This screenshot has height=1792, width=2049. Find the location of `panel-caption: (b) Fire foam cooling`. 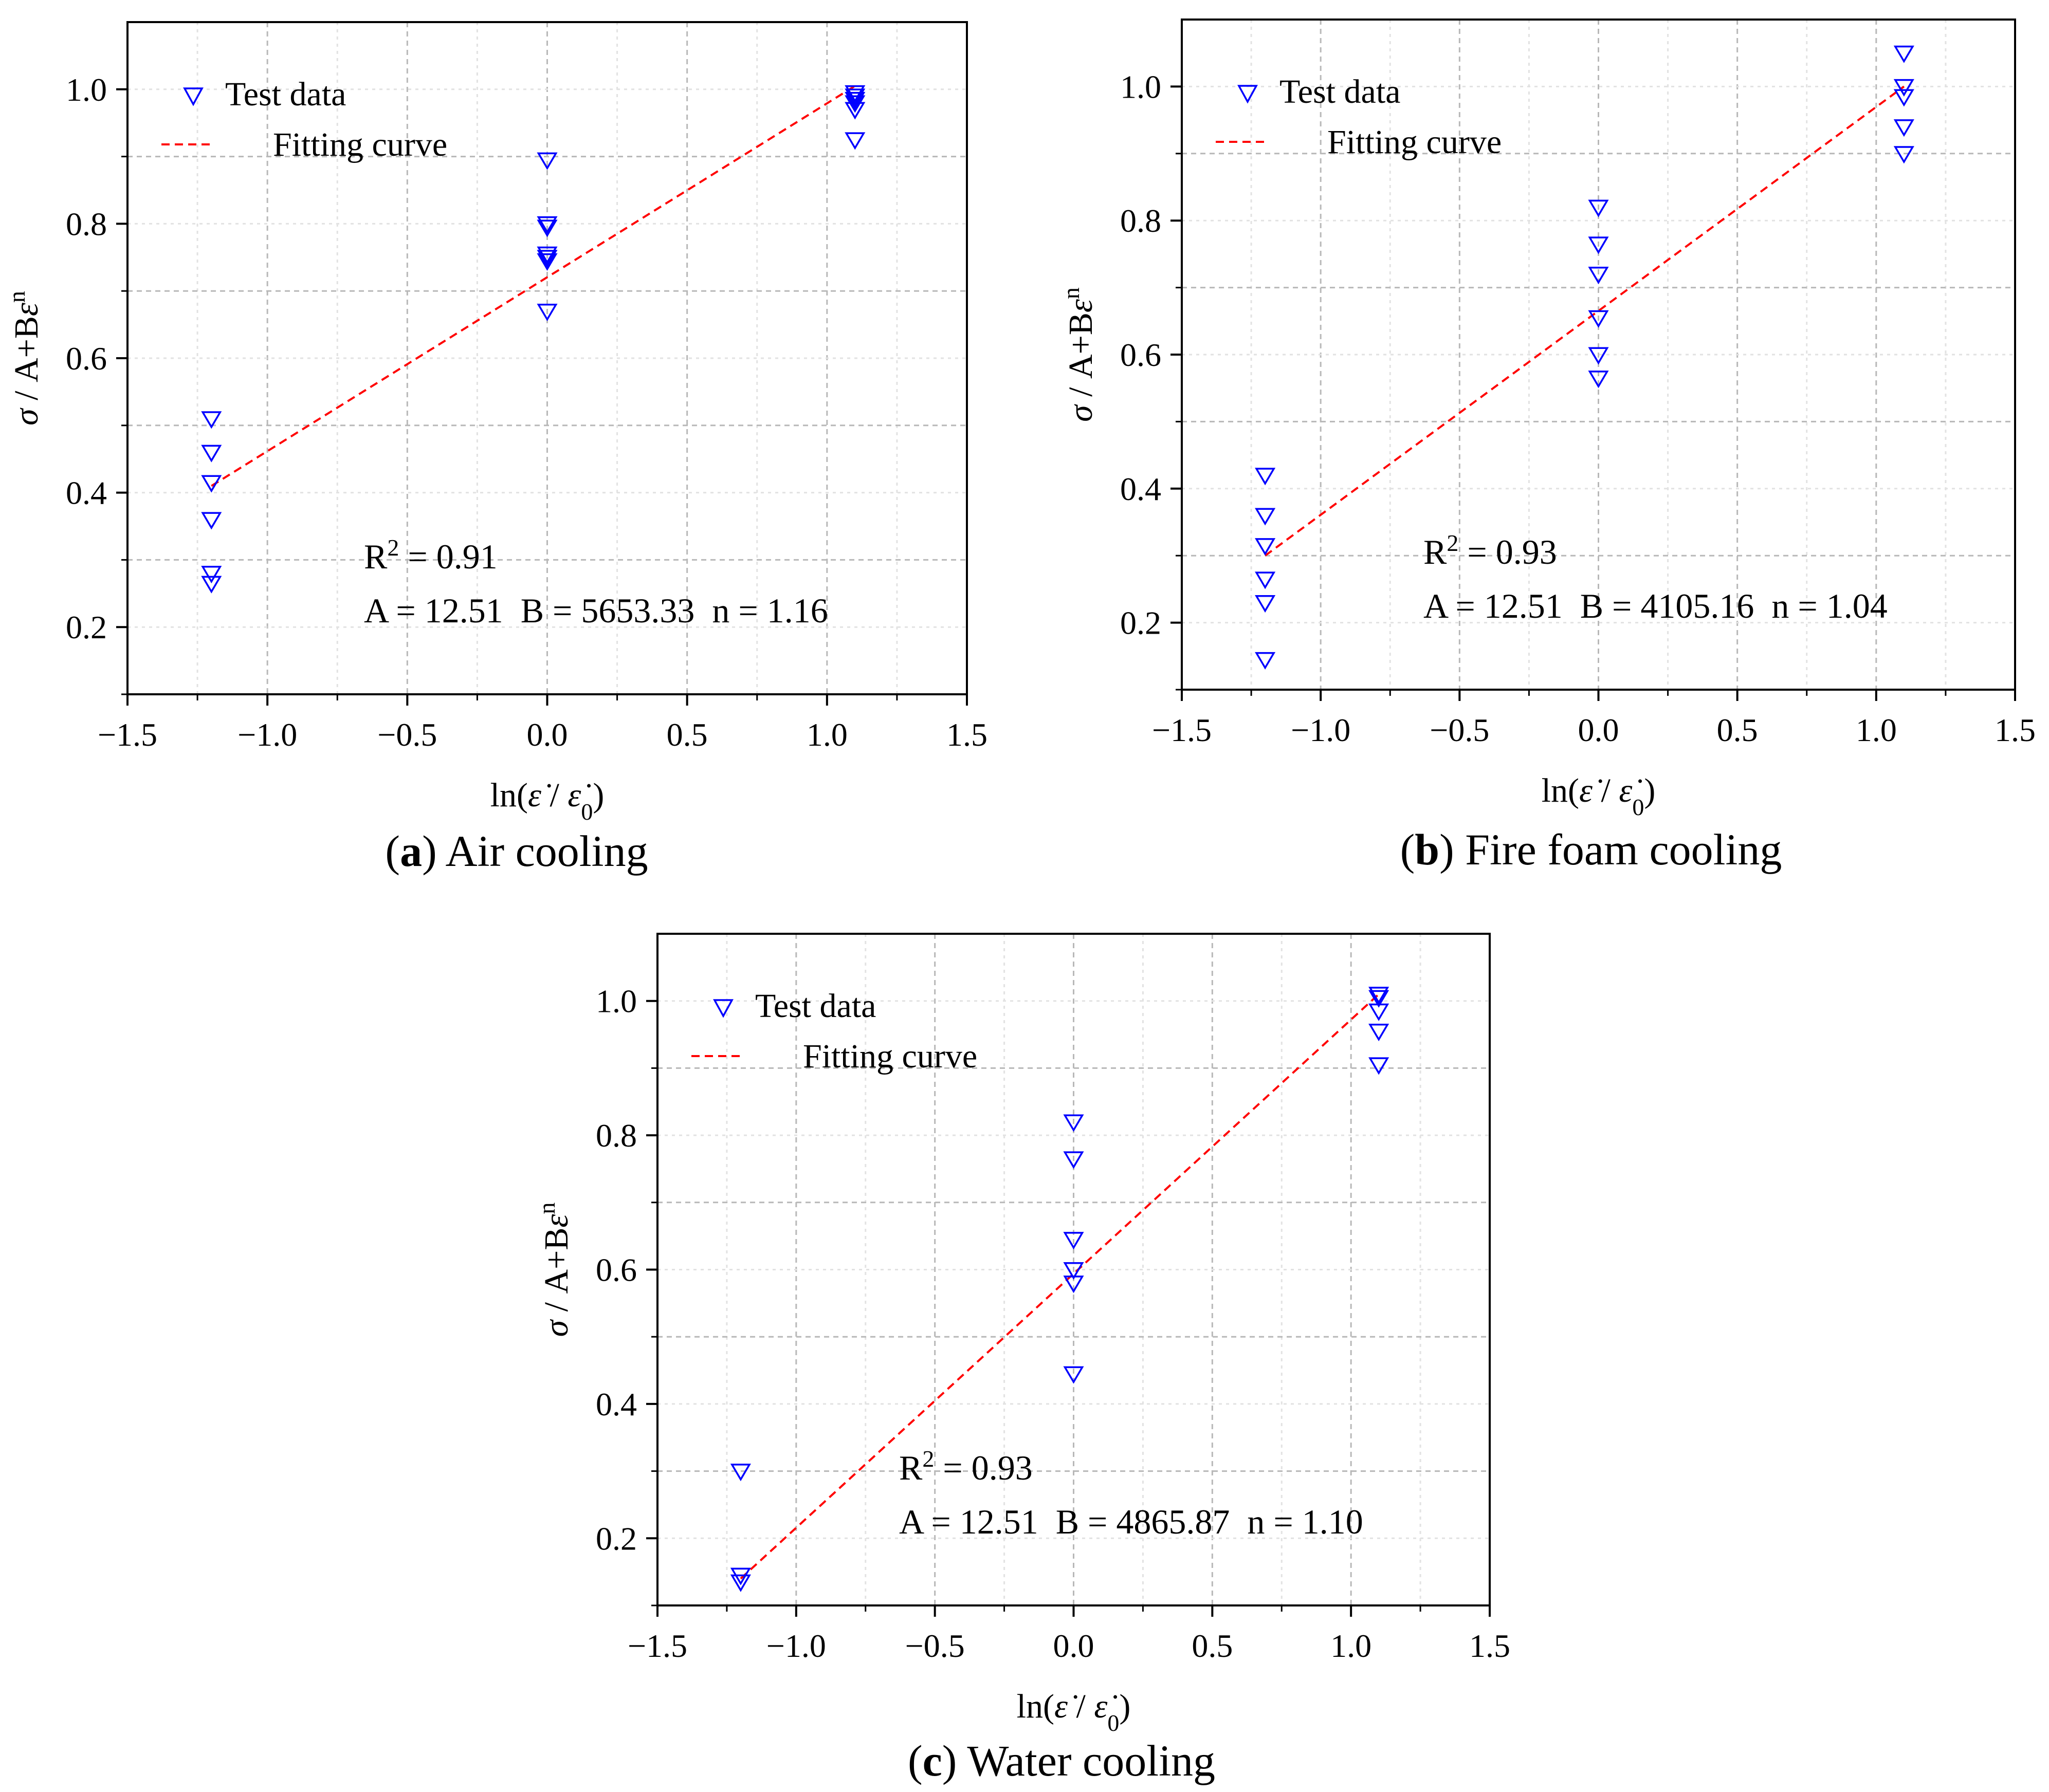

panel-caption: (b) Fire foam cooling is located at coordinates (1591, 850).